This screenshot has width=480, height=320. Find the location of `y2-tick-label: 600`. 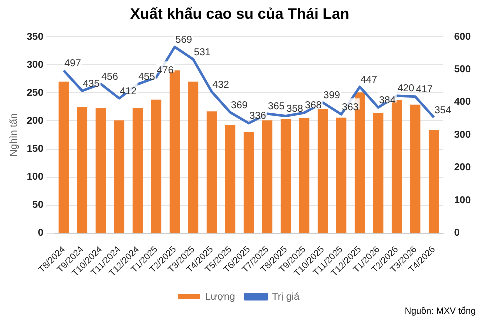

y2-tick-label: 600 is located at coordinates (463, 37).